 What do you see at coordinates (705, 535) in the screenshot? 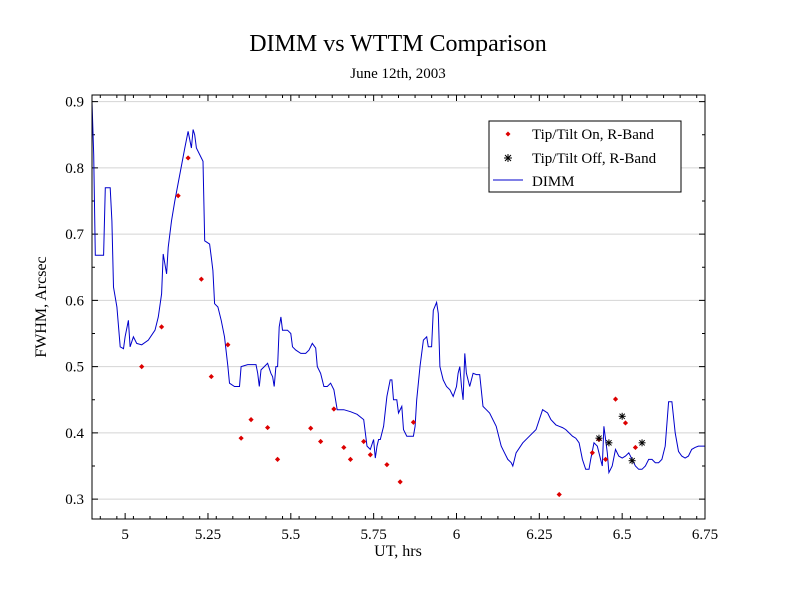
I see `x-tick-label: 6.75` at bounding box center [705, 535].